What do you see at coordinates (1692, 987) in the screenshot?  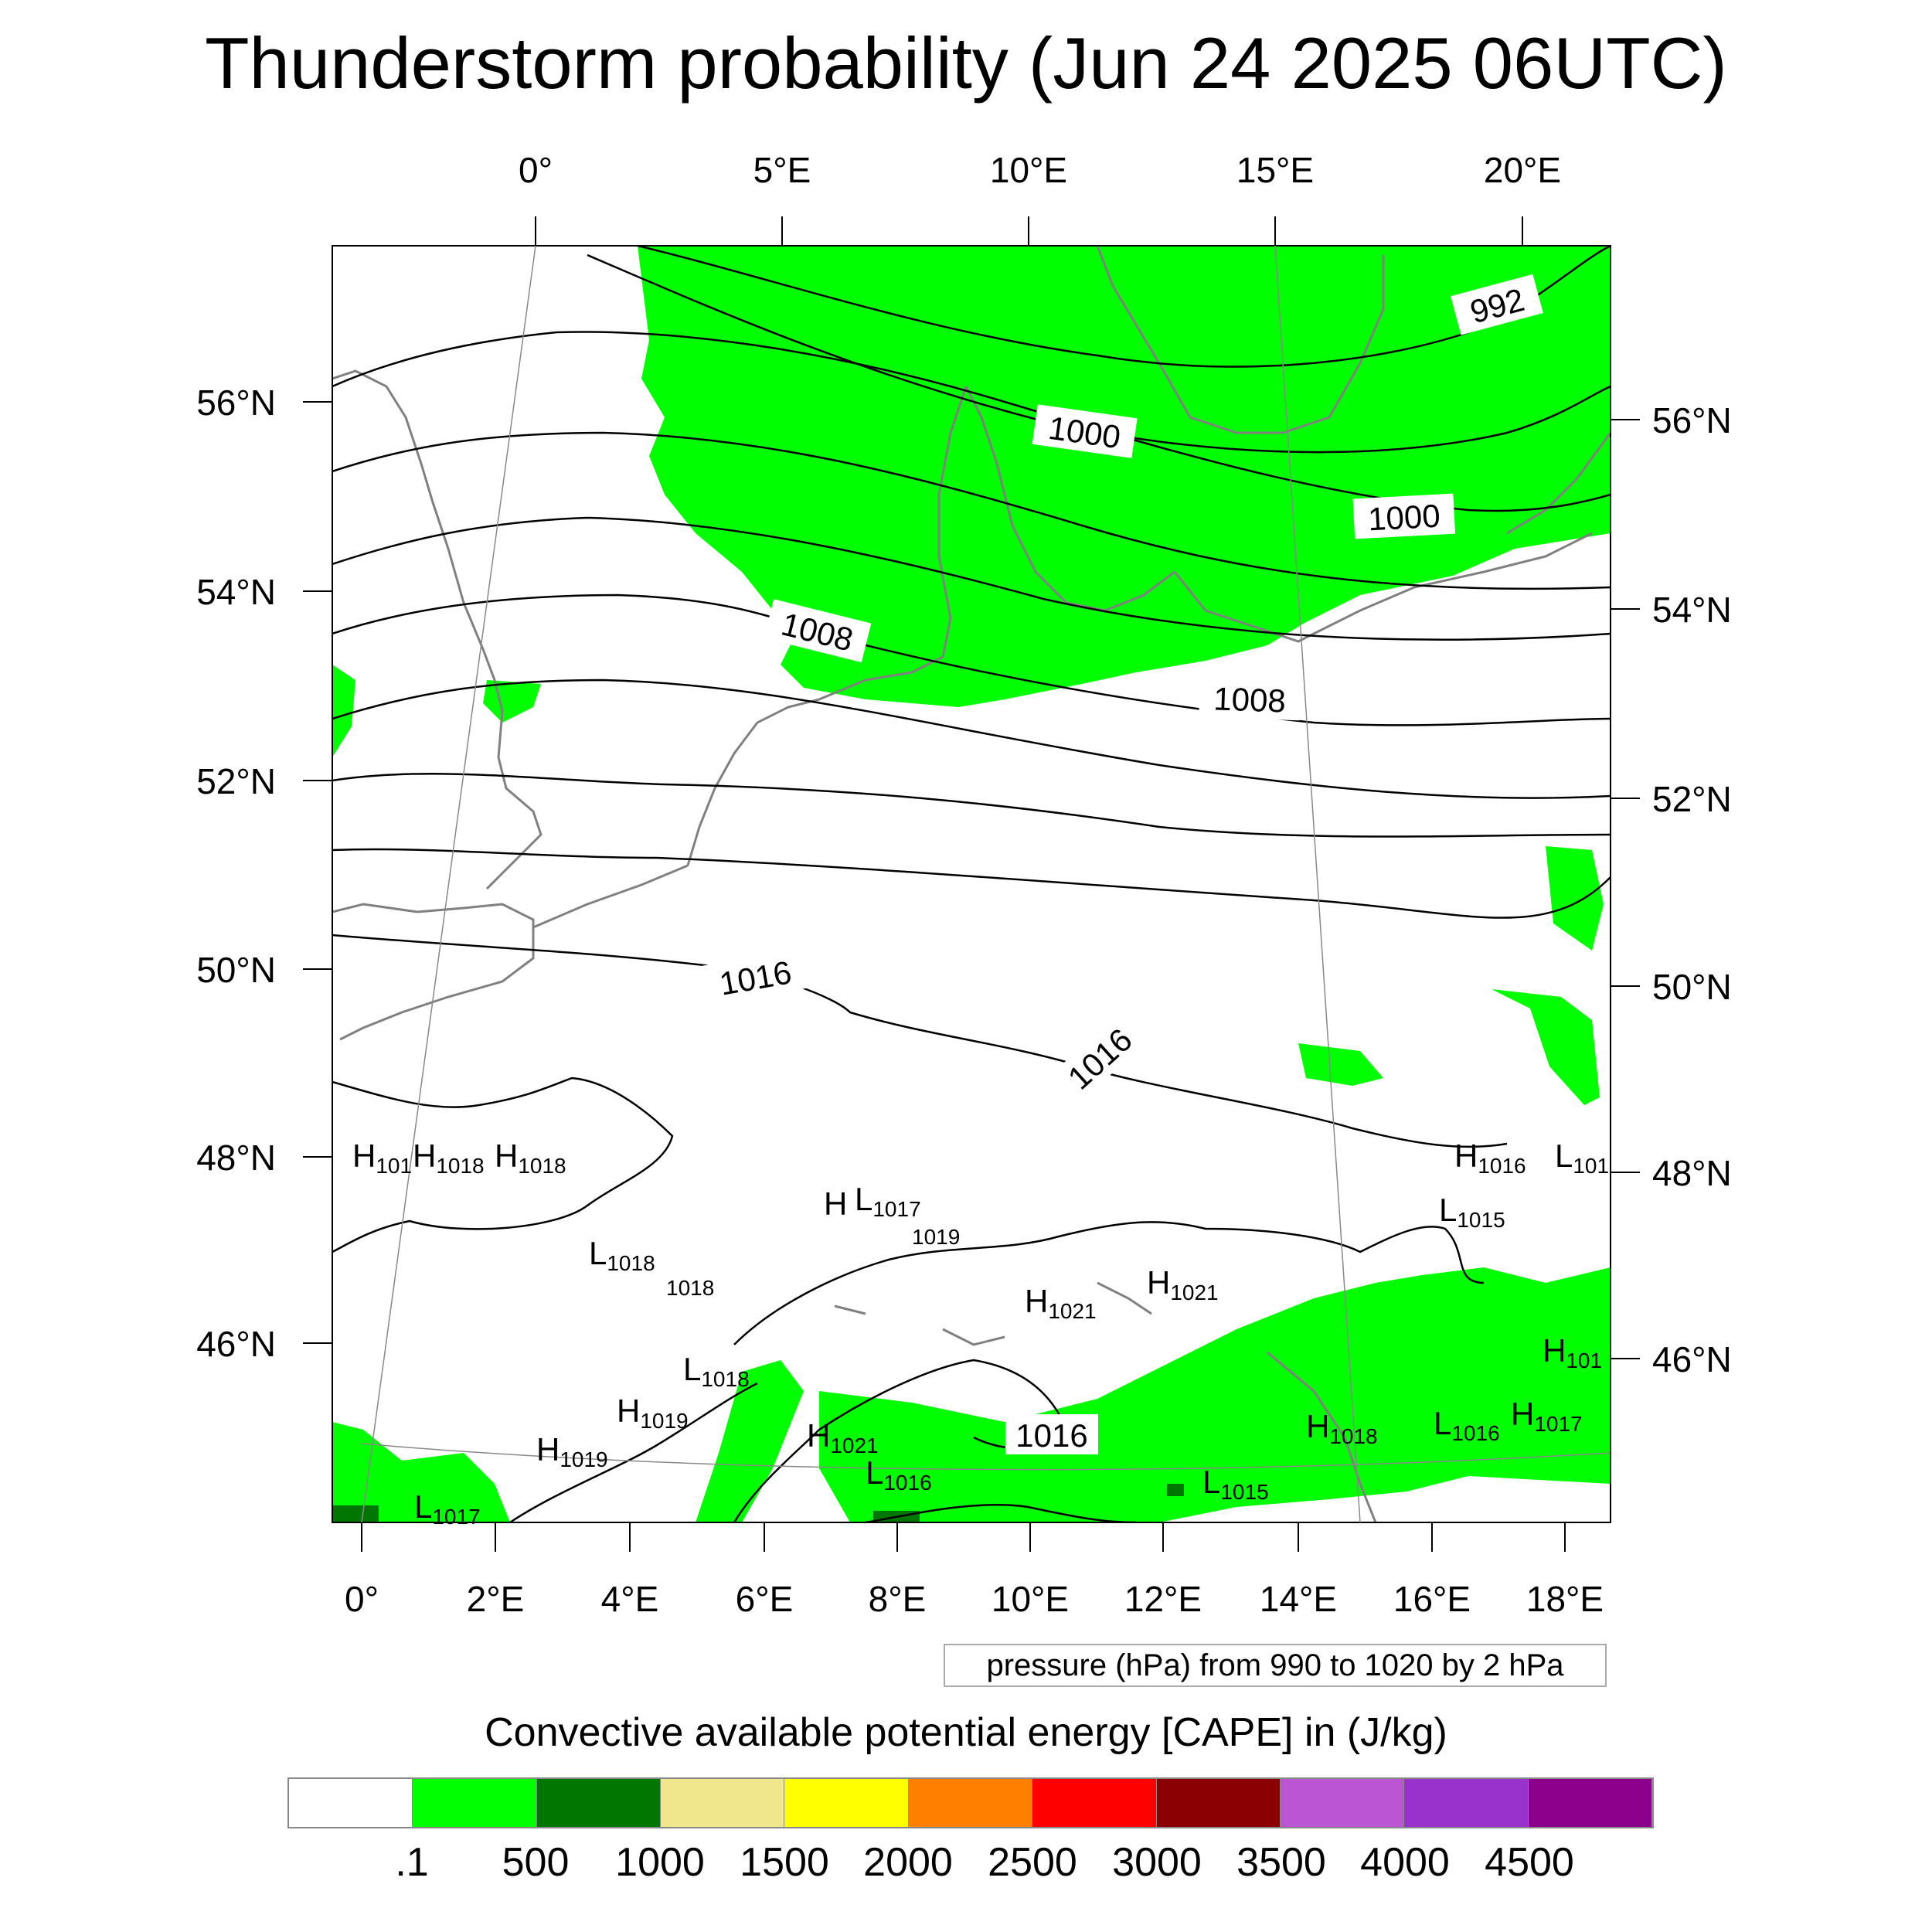 I see `right-lat-label: 50°N` at bounding box center [1692, 987].